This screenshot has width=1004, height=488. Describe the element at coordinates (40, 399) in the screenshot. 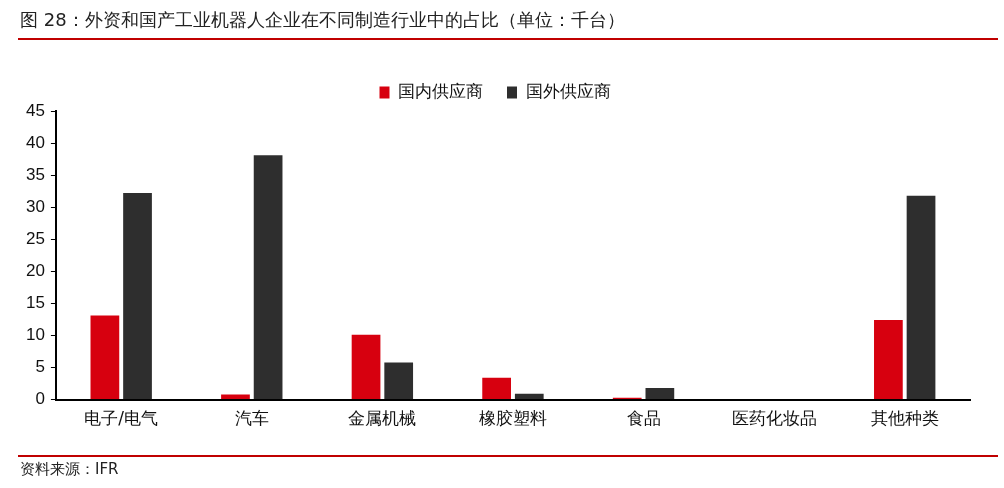

I see `y-tick-label: 0` at that location.